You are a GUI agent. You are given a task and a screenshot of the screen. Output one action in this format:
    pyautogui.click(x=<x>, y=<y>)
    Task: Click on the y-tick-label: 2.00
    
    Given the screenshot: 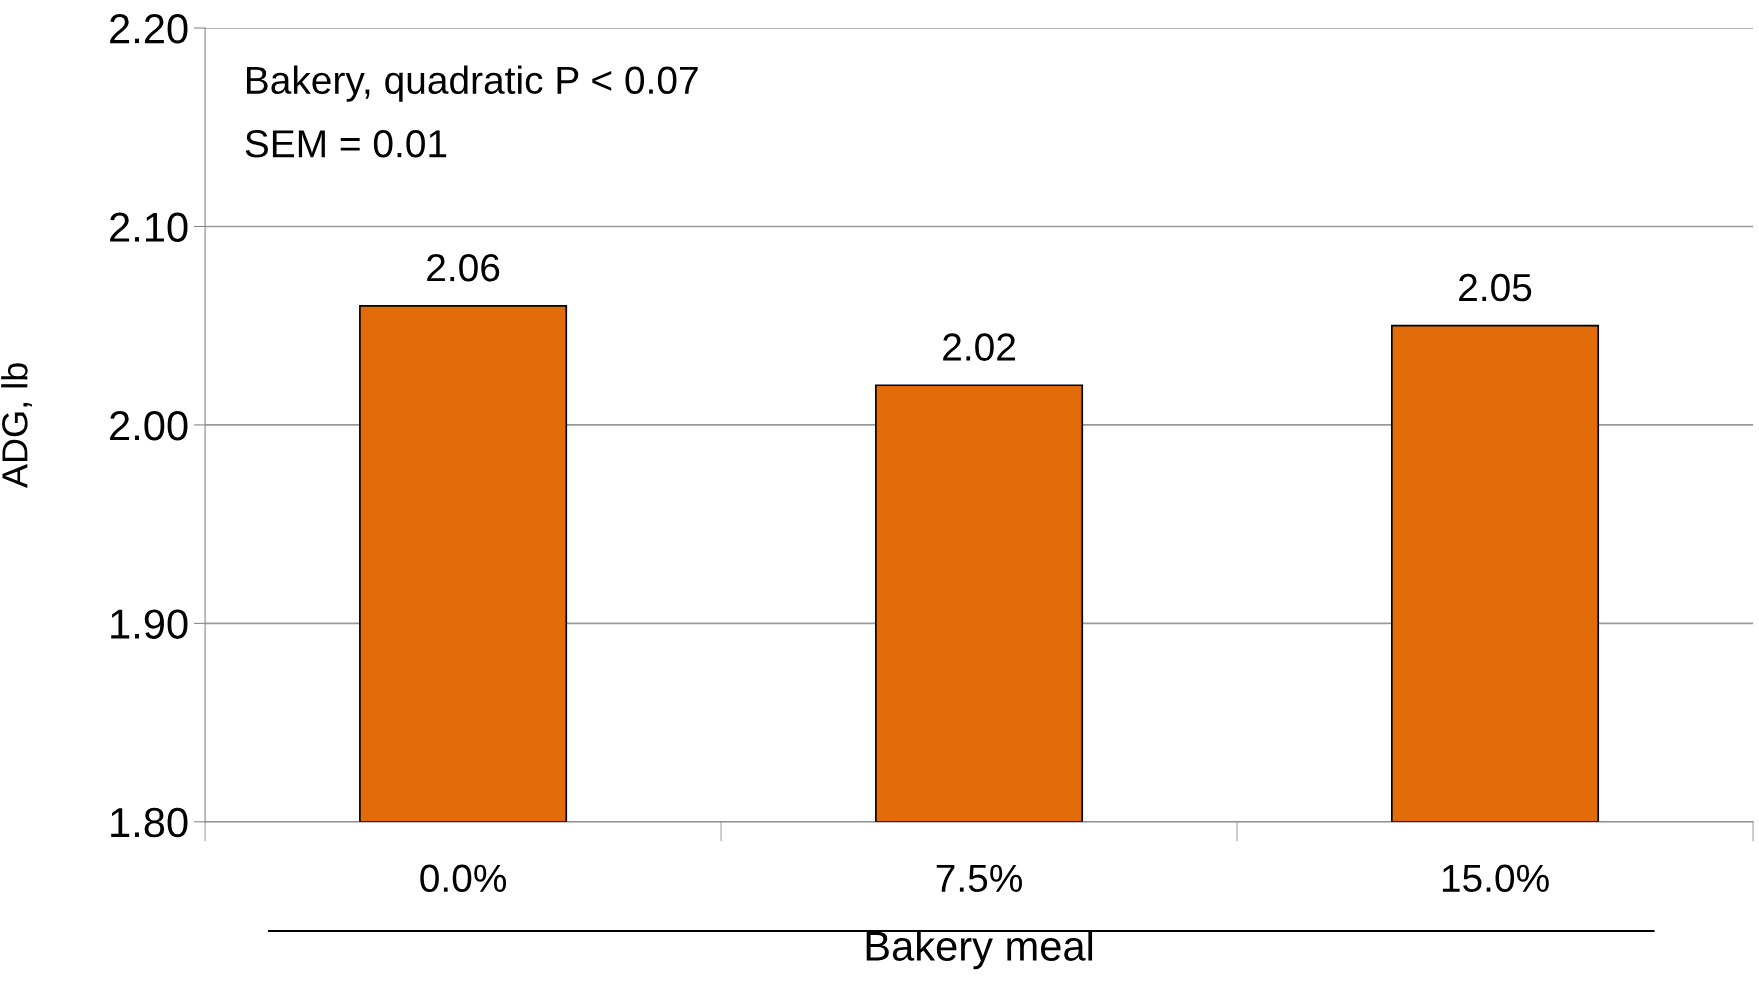 What is the action you would take?
    pyautogui.click(x=149, y=425)
    